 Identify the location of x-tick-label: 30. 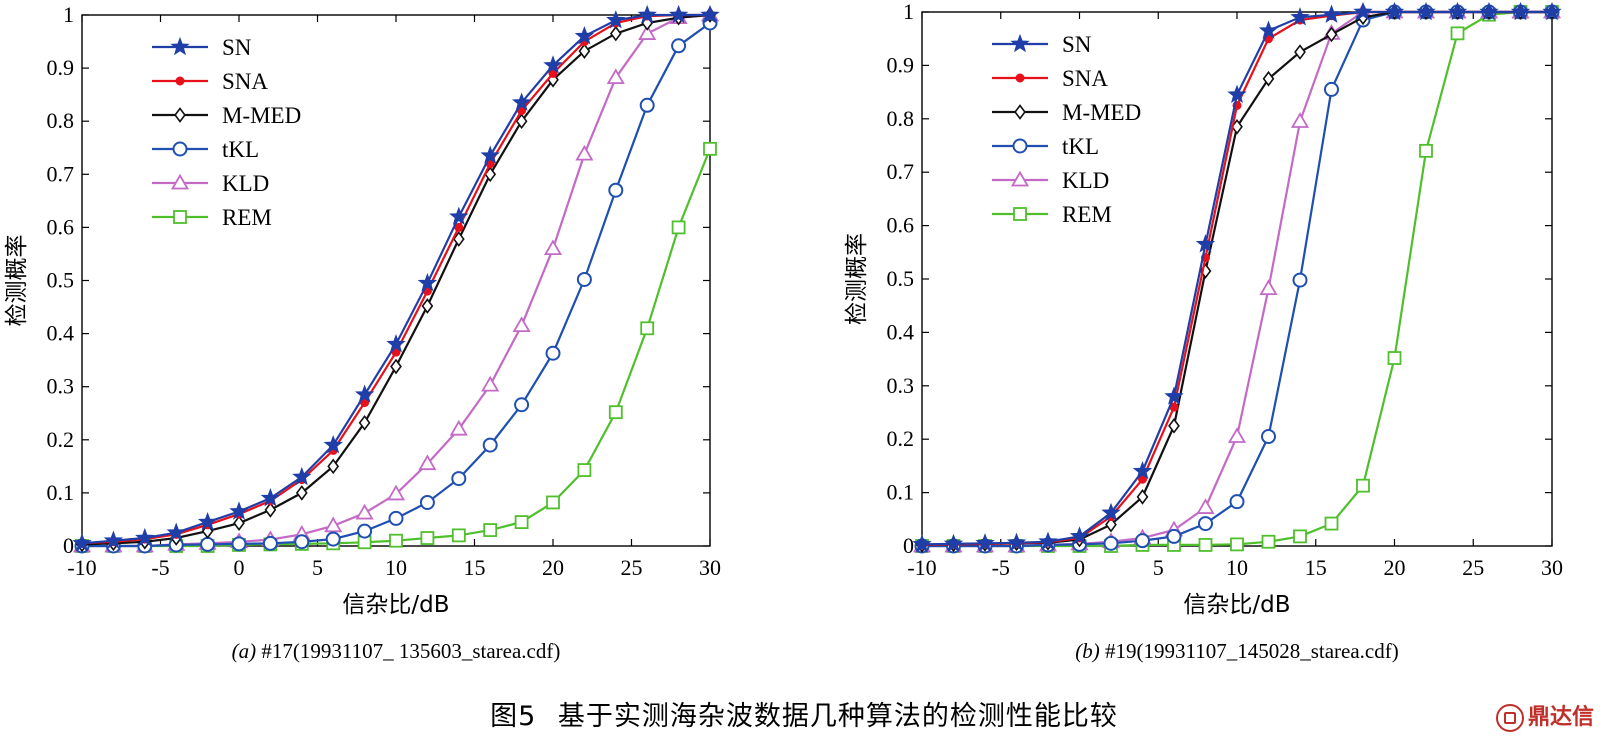
(1552, 567).